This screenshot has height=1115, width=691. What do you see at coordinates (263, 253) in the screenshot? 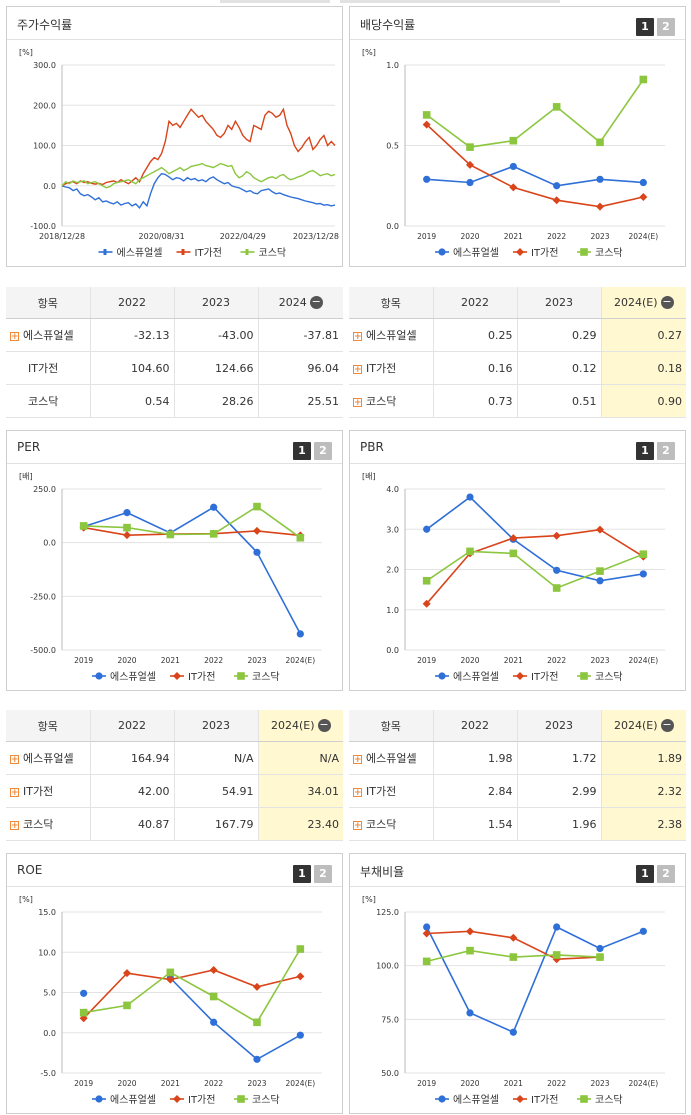
I see `legend-item: 코스닥` at bounding box center [263, 253].